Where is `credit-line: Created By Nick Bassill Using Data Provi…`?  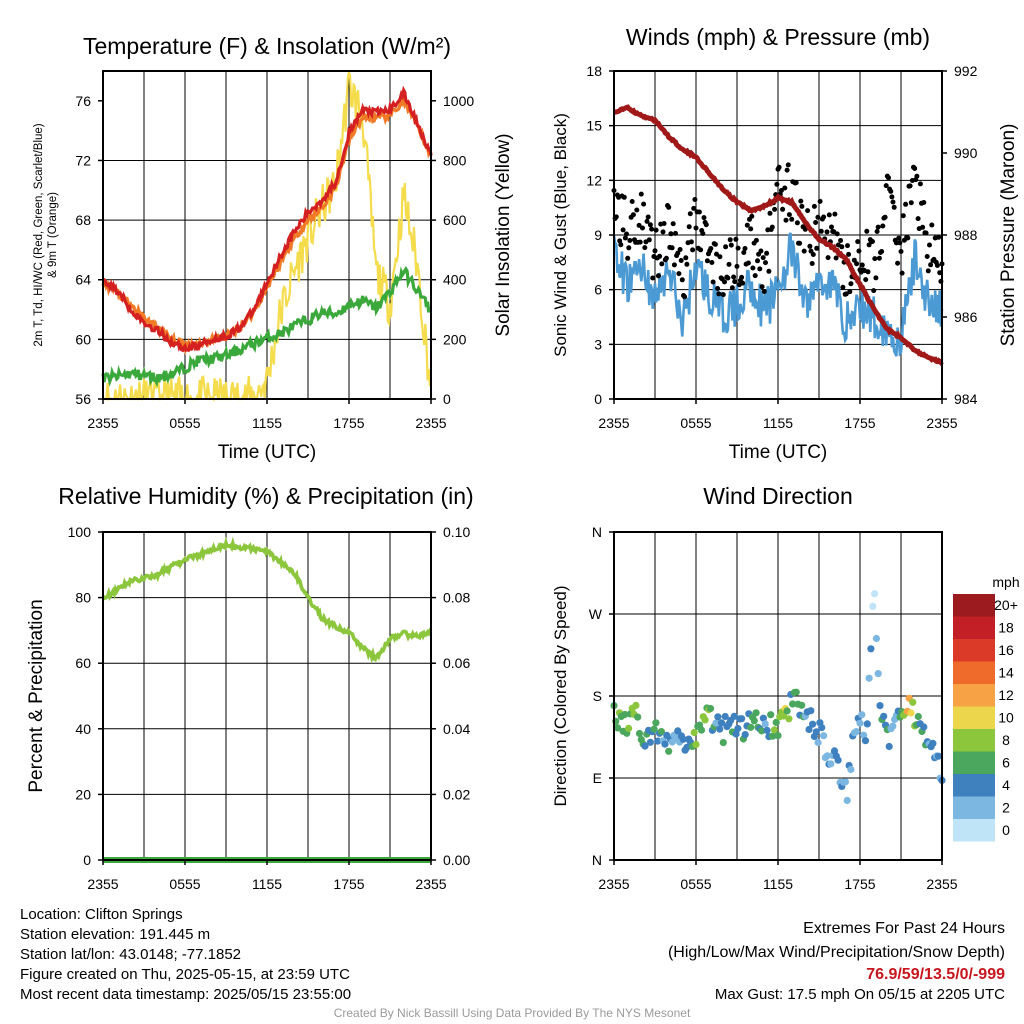 credit-line: Created By Nick Bassill Using Data Provi… is located at coordinates (512, 1013).